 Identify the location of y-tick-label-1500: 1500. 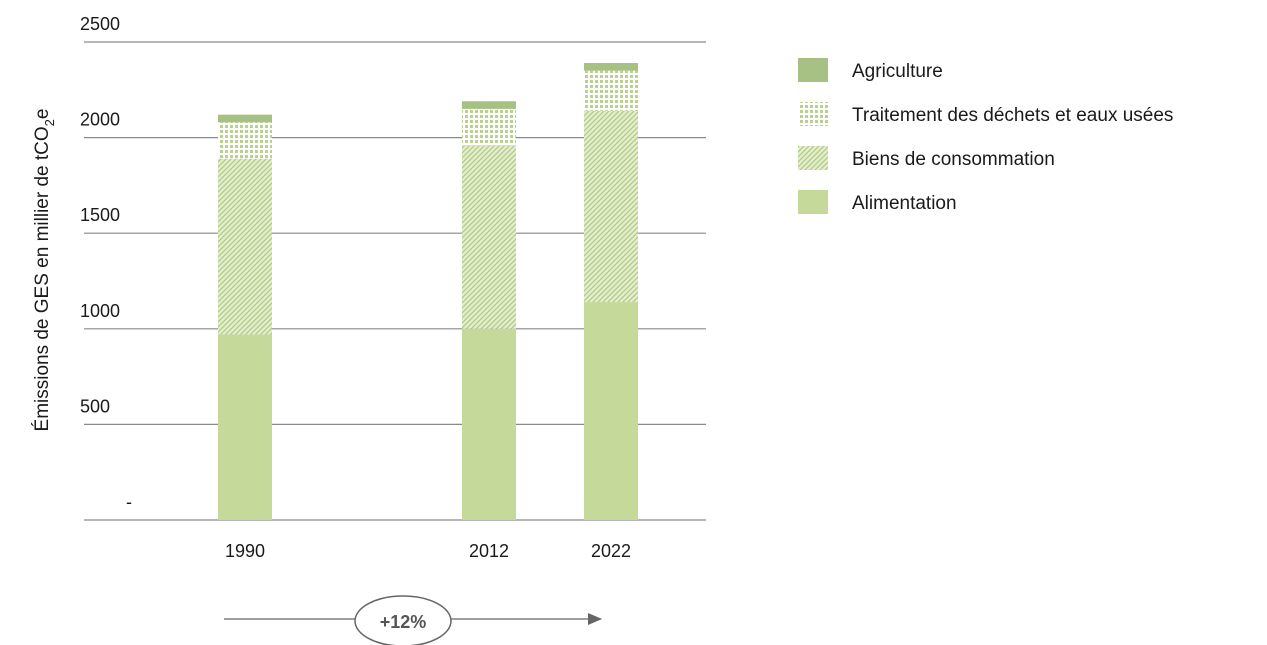
(100, 215).